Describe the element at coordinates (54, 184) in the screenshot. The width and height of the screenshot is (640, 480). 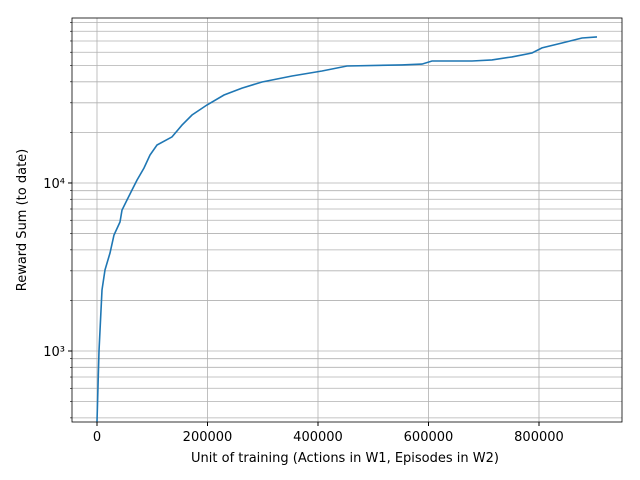
I see `y-tick-label: 10⁴` at that location.